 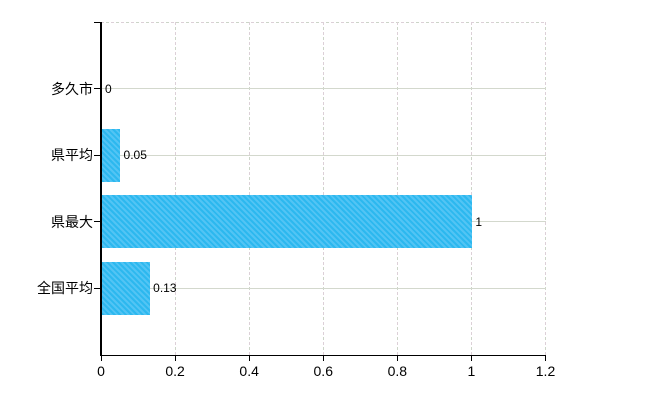 What do you see at coordinates (65, 288) in the screenshot?
I see `category-label: 全国平均` at bounding box center [65, 288].